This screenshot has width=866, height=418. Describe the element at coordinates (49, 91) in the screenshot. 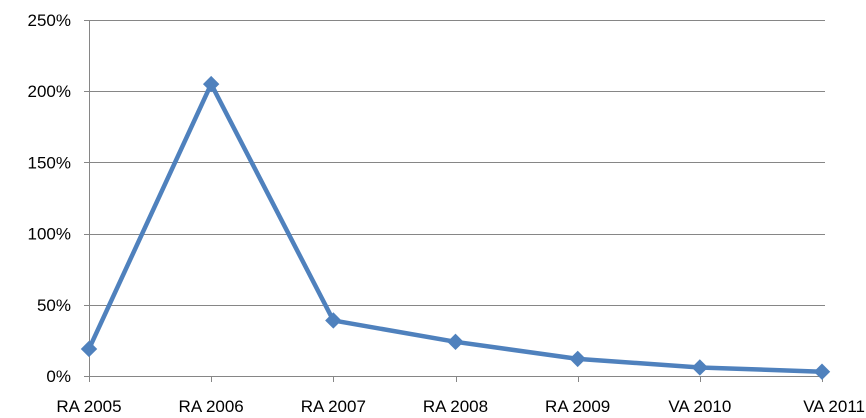

I see `y-tick-label: 200%` at that location.